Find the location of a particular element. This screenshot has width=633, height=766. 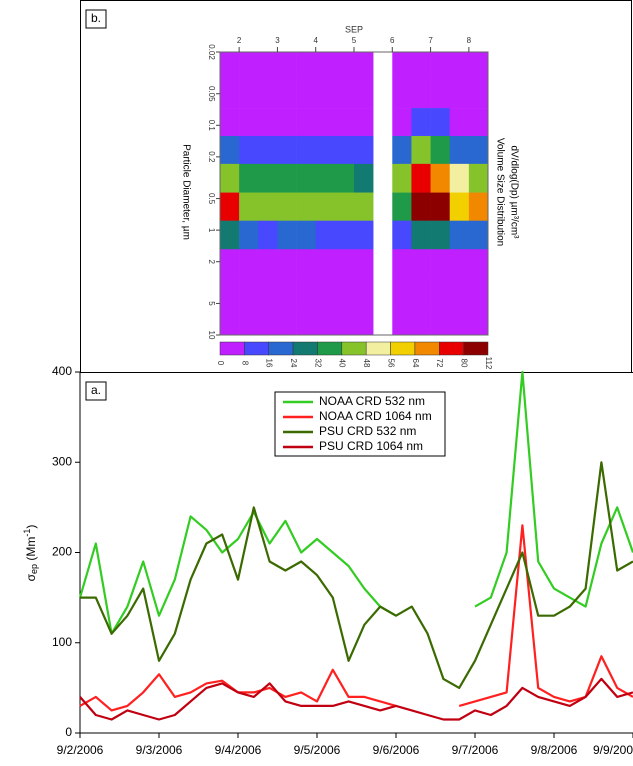

x-tick-label: 9/5/2006 is located at coordinates (317, 750).